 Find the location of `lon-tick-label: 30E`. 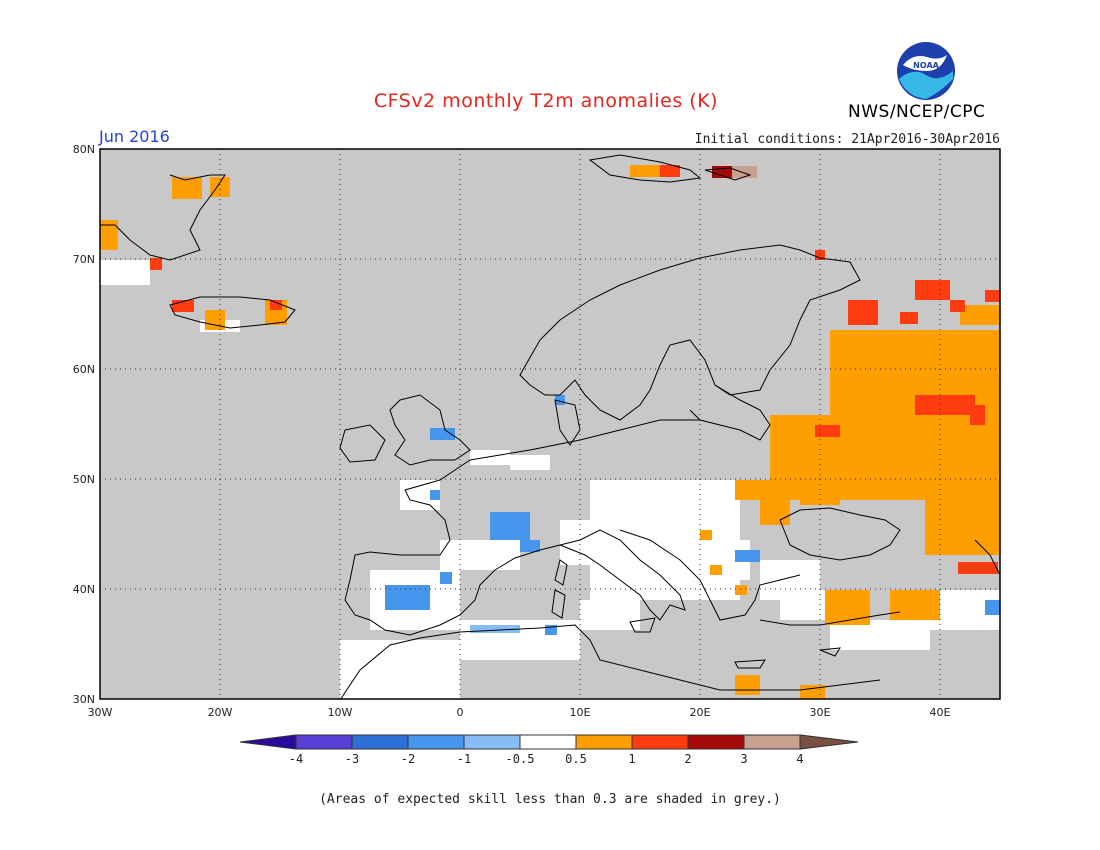

lon-tick-label: 30E is located at coordinates (820, 712).